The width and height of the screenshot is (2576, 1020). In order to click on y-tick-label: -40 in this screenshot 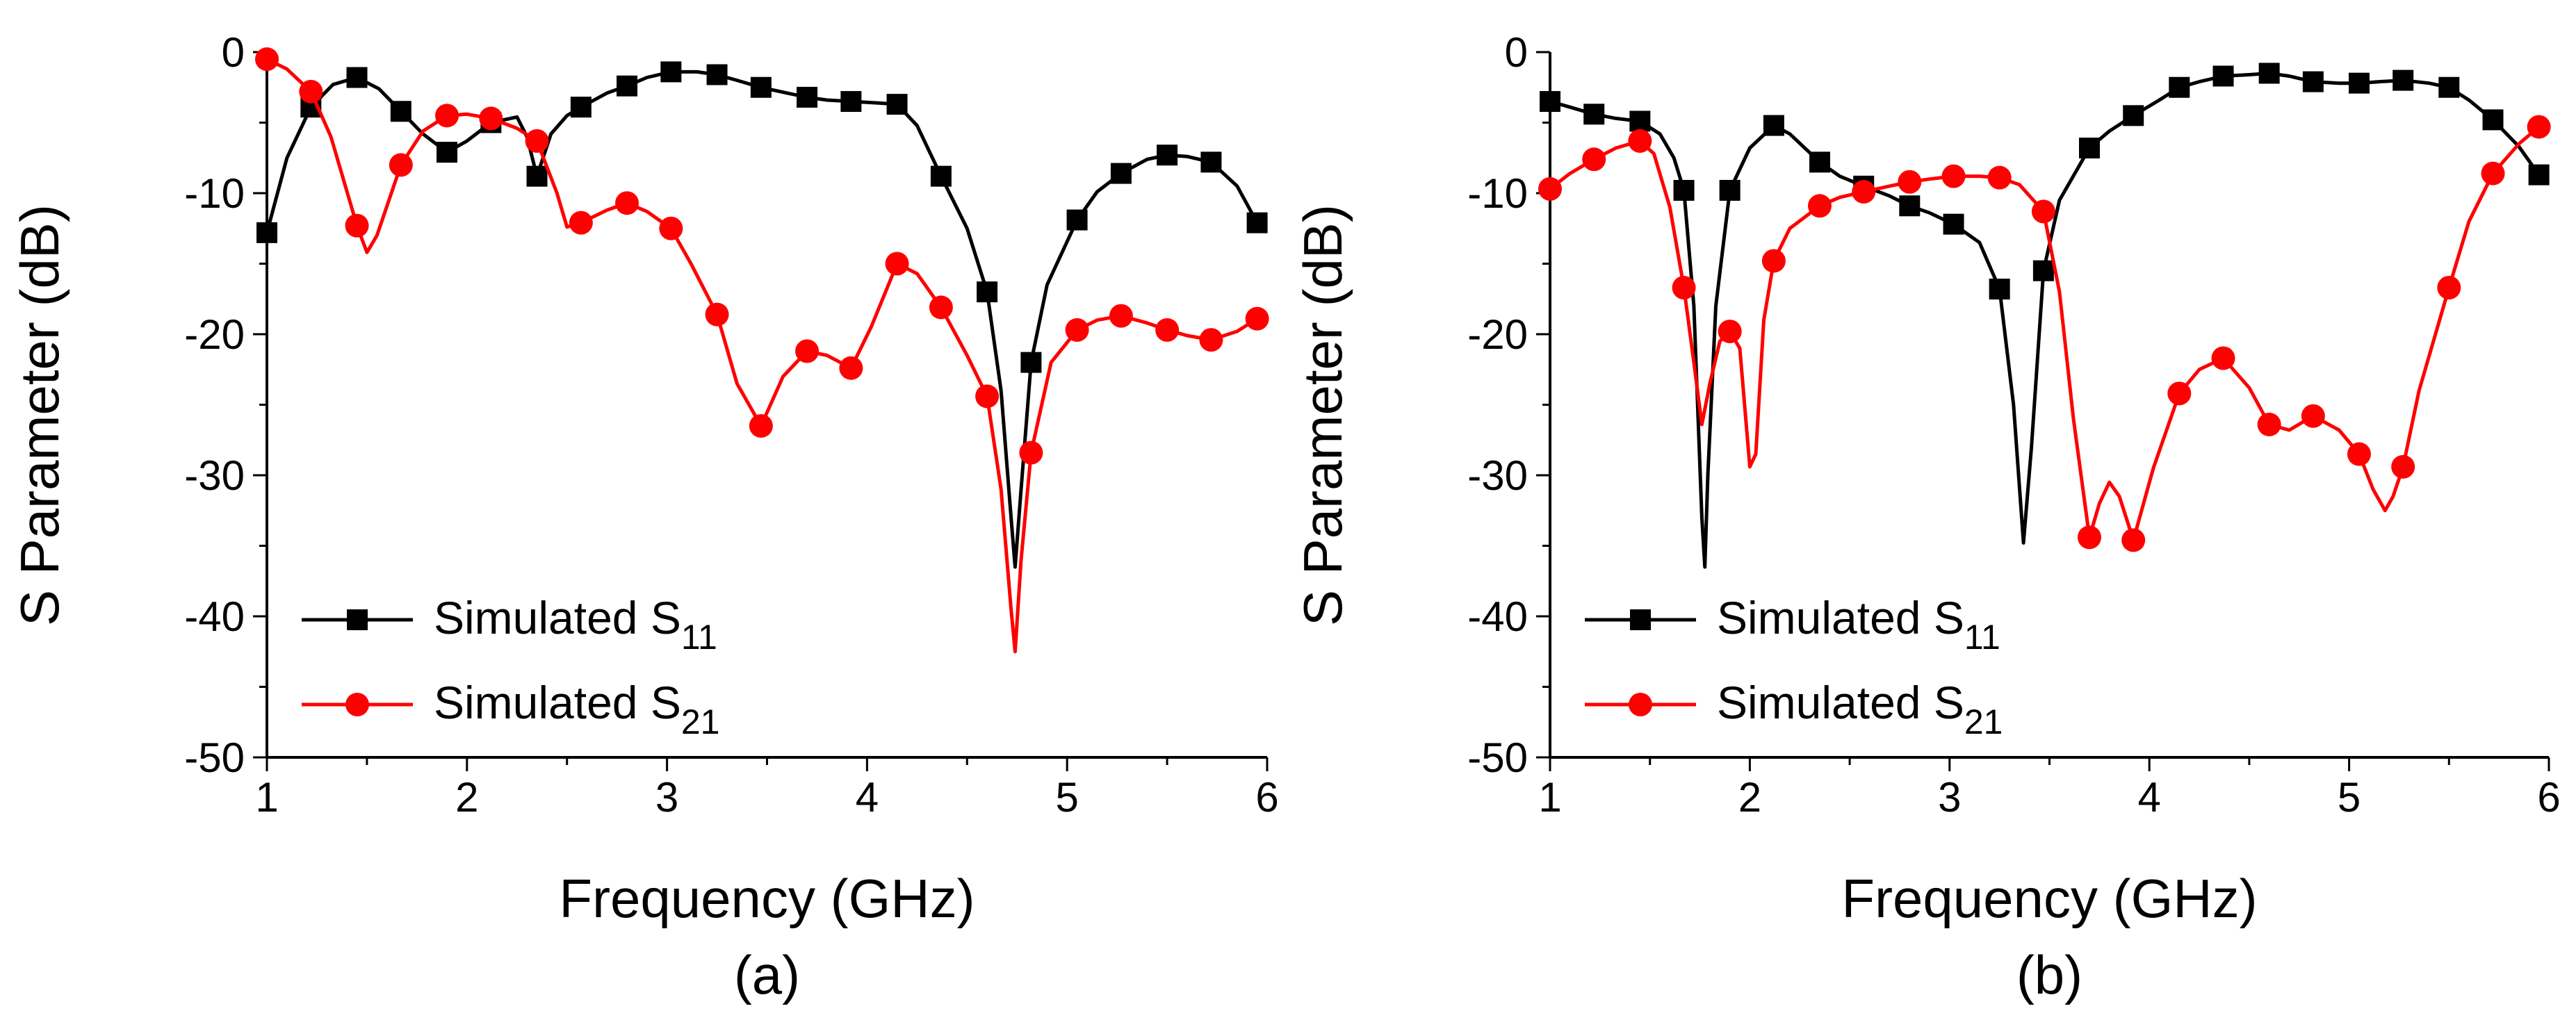, I will do `click(214, 616)`.